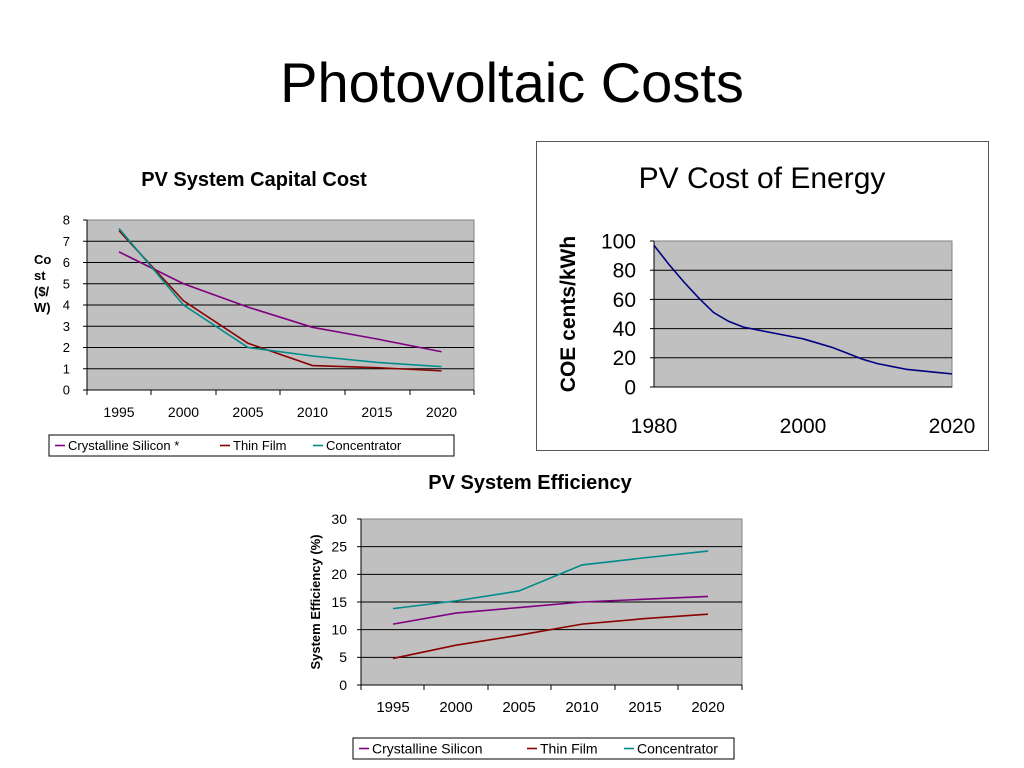 The width and height of the screenshot is (1024, 768). I want to click on chart-title: PV System Capital Cost, so click(254, 180).